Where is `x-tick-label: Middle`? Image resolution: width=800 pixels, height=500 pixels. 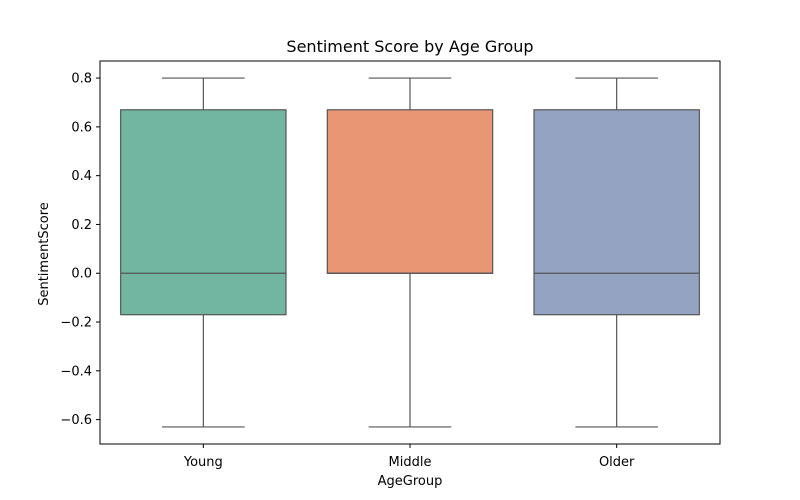
x-tick-label: Middle is located at coordinates (410, 462).